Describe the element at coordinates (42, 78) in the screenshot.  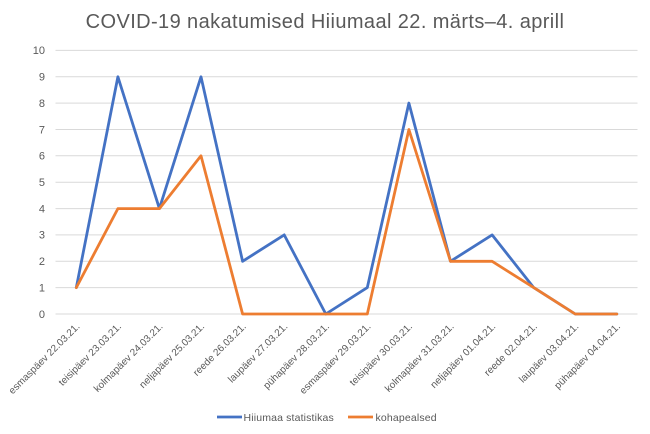
I see `svg-text: 9` at that location.